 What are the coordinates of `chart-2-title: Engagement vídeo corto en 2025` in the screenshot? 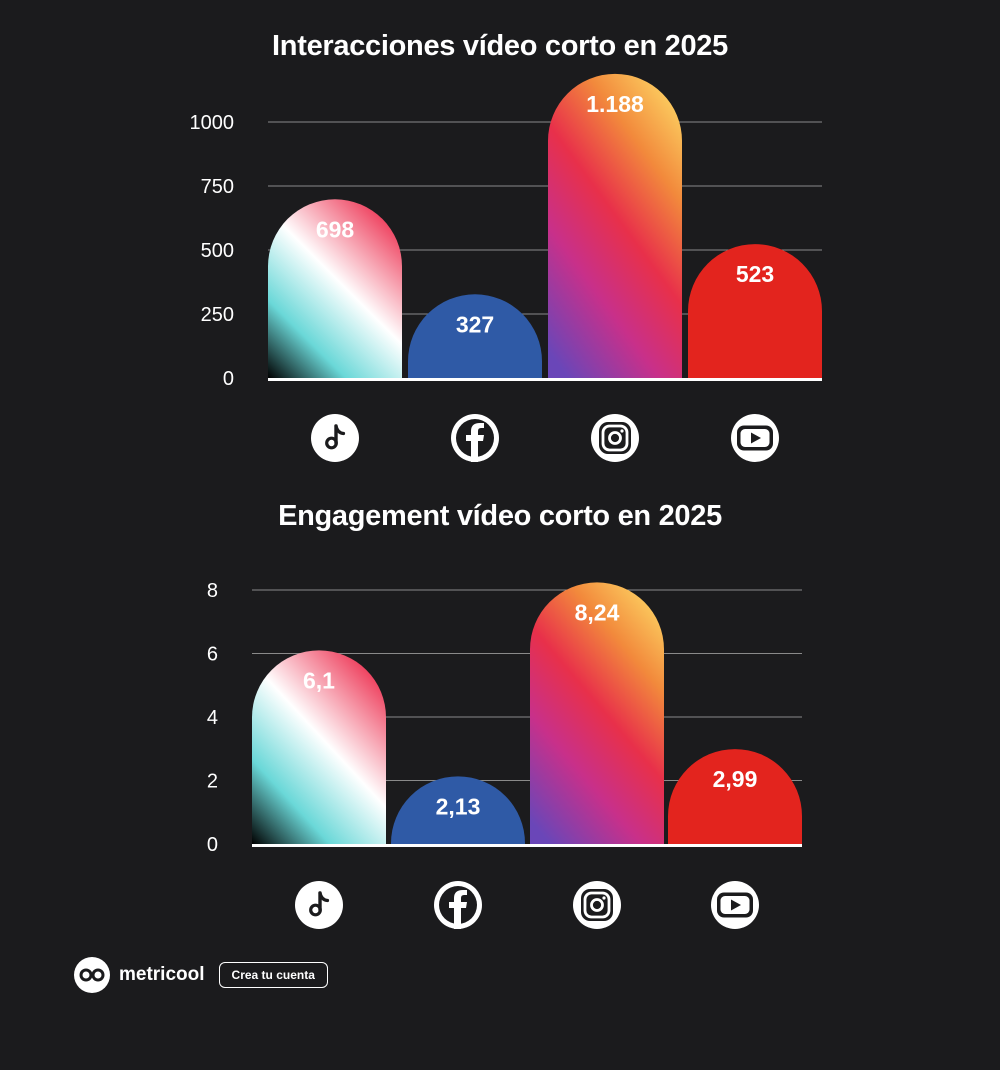 It's located at (500, 516).